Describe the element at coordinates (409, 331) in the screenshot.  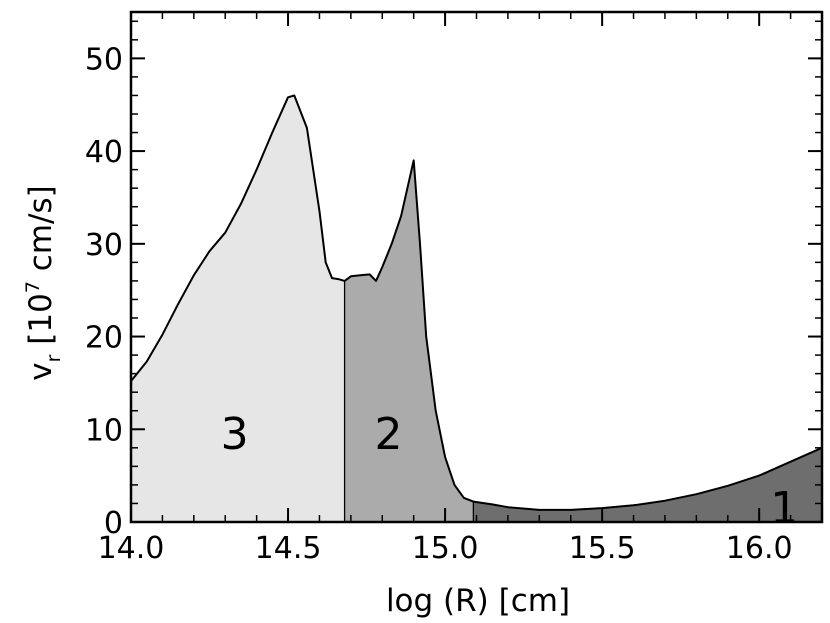
I see `region-2-curve` at that location.